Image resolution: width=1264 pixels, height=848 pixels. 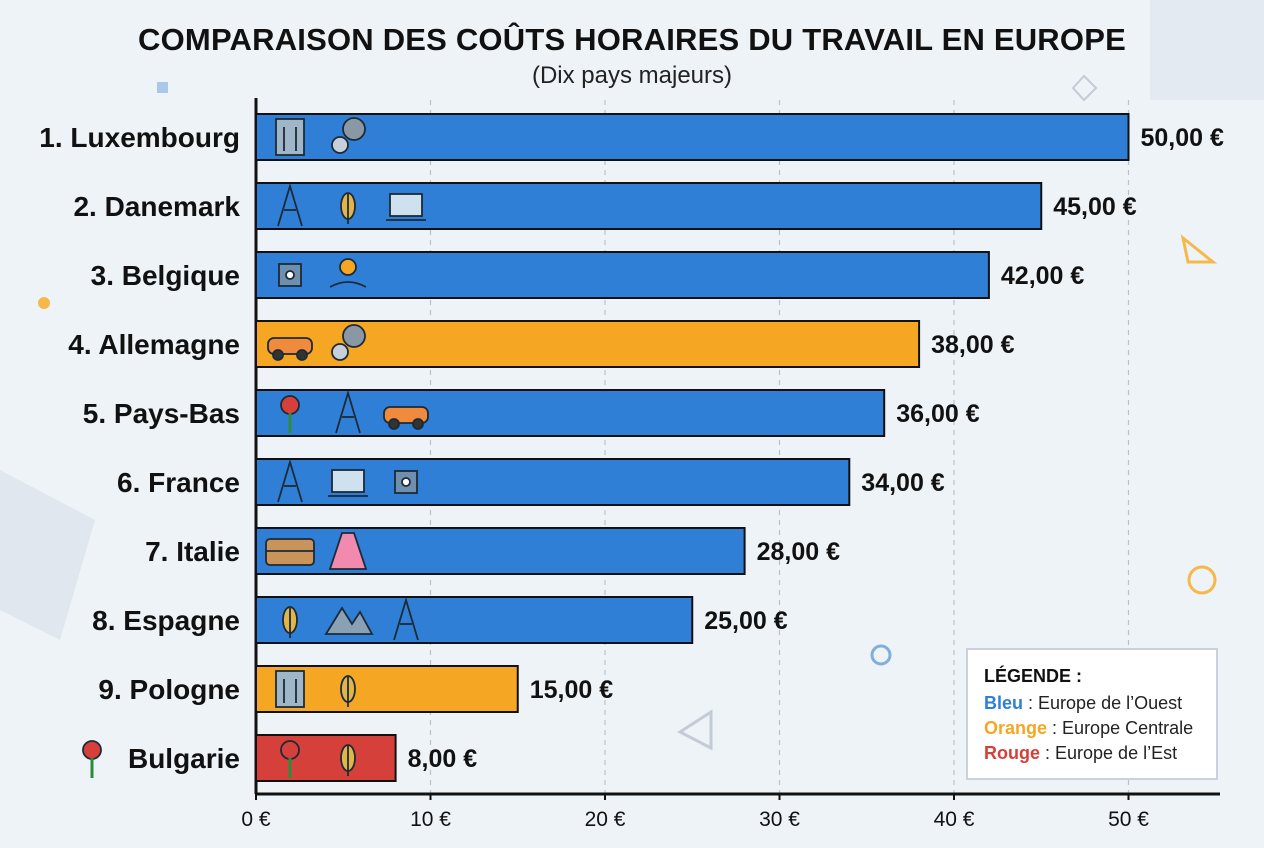 I want to click on value-label: 50,00 €, so click(x=1183, y=138).